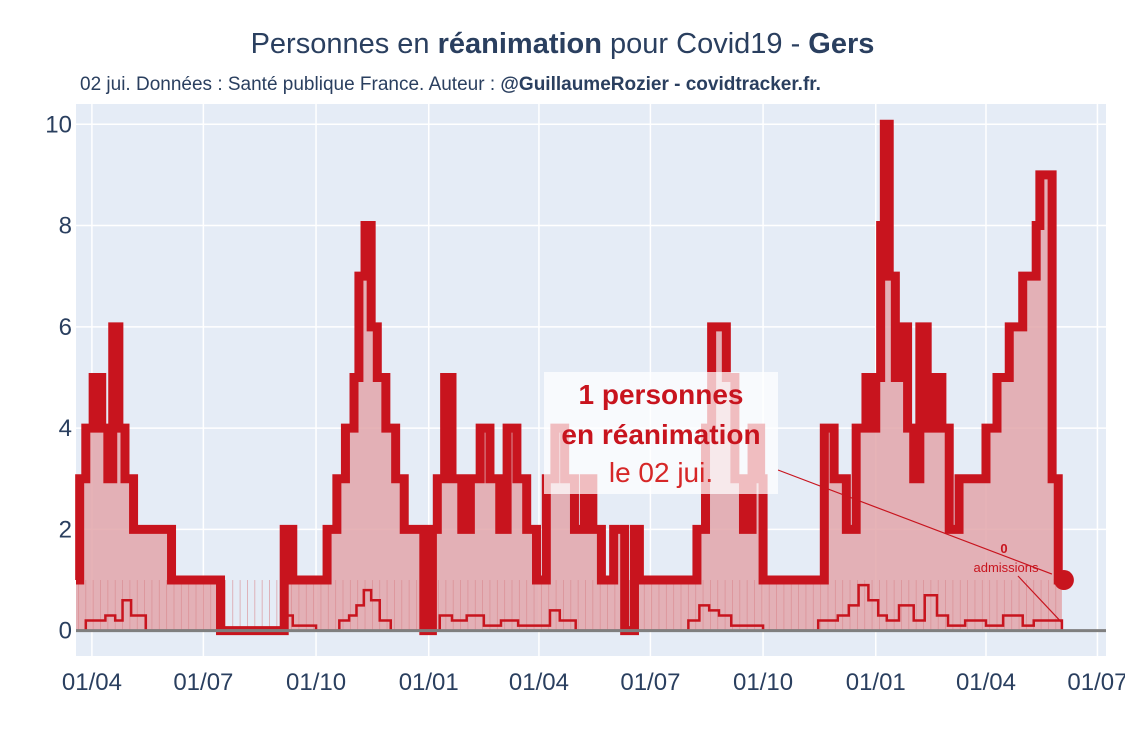 This screenshot has width=1125, height=750. What do you see at coordinates (1040, 599) in the screenshot?
I see `admissions-arrow` at bounding box center [1040, 599].